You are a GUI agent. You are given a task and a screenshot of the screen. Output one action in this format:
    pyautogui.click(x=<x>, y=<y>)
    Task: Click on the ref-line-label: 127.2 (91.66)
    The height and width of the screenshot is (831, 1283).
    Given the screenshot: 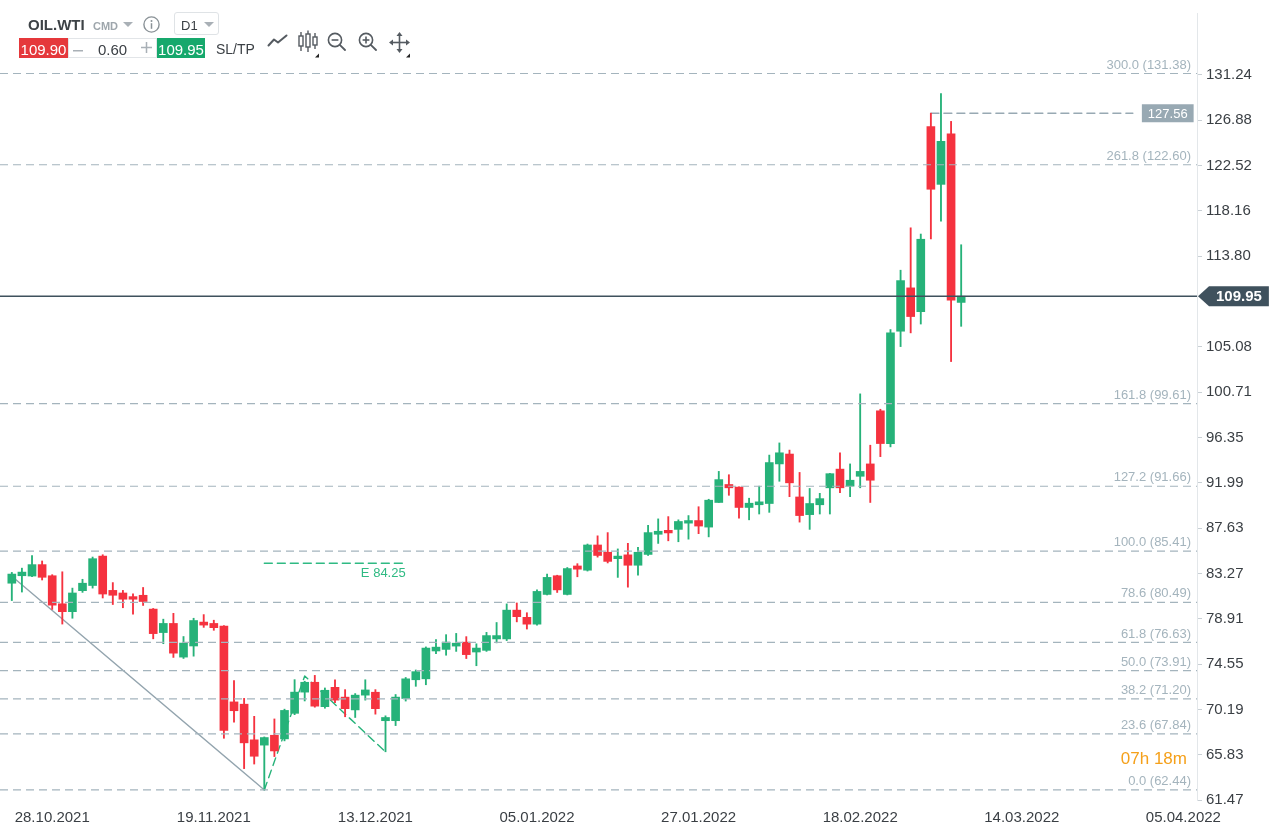 What is the action you would take?
    pyautogui.click(x=1152, y=477)
    